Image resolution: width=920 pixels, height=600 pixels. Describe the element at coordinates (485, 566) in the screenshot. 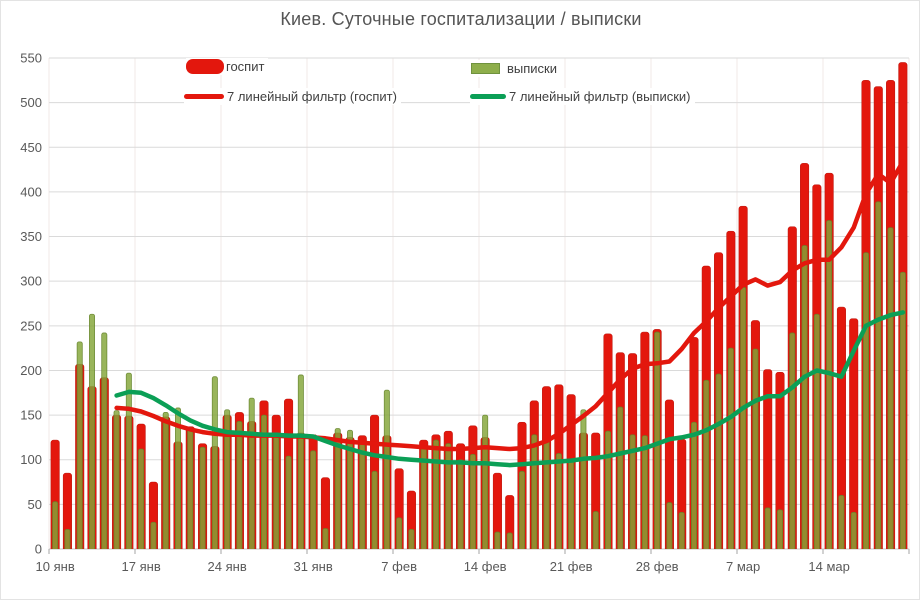

I see `x-axis-tick-label: 14 фев` at that location.